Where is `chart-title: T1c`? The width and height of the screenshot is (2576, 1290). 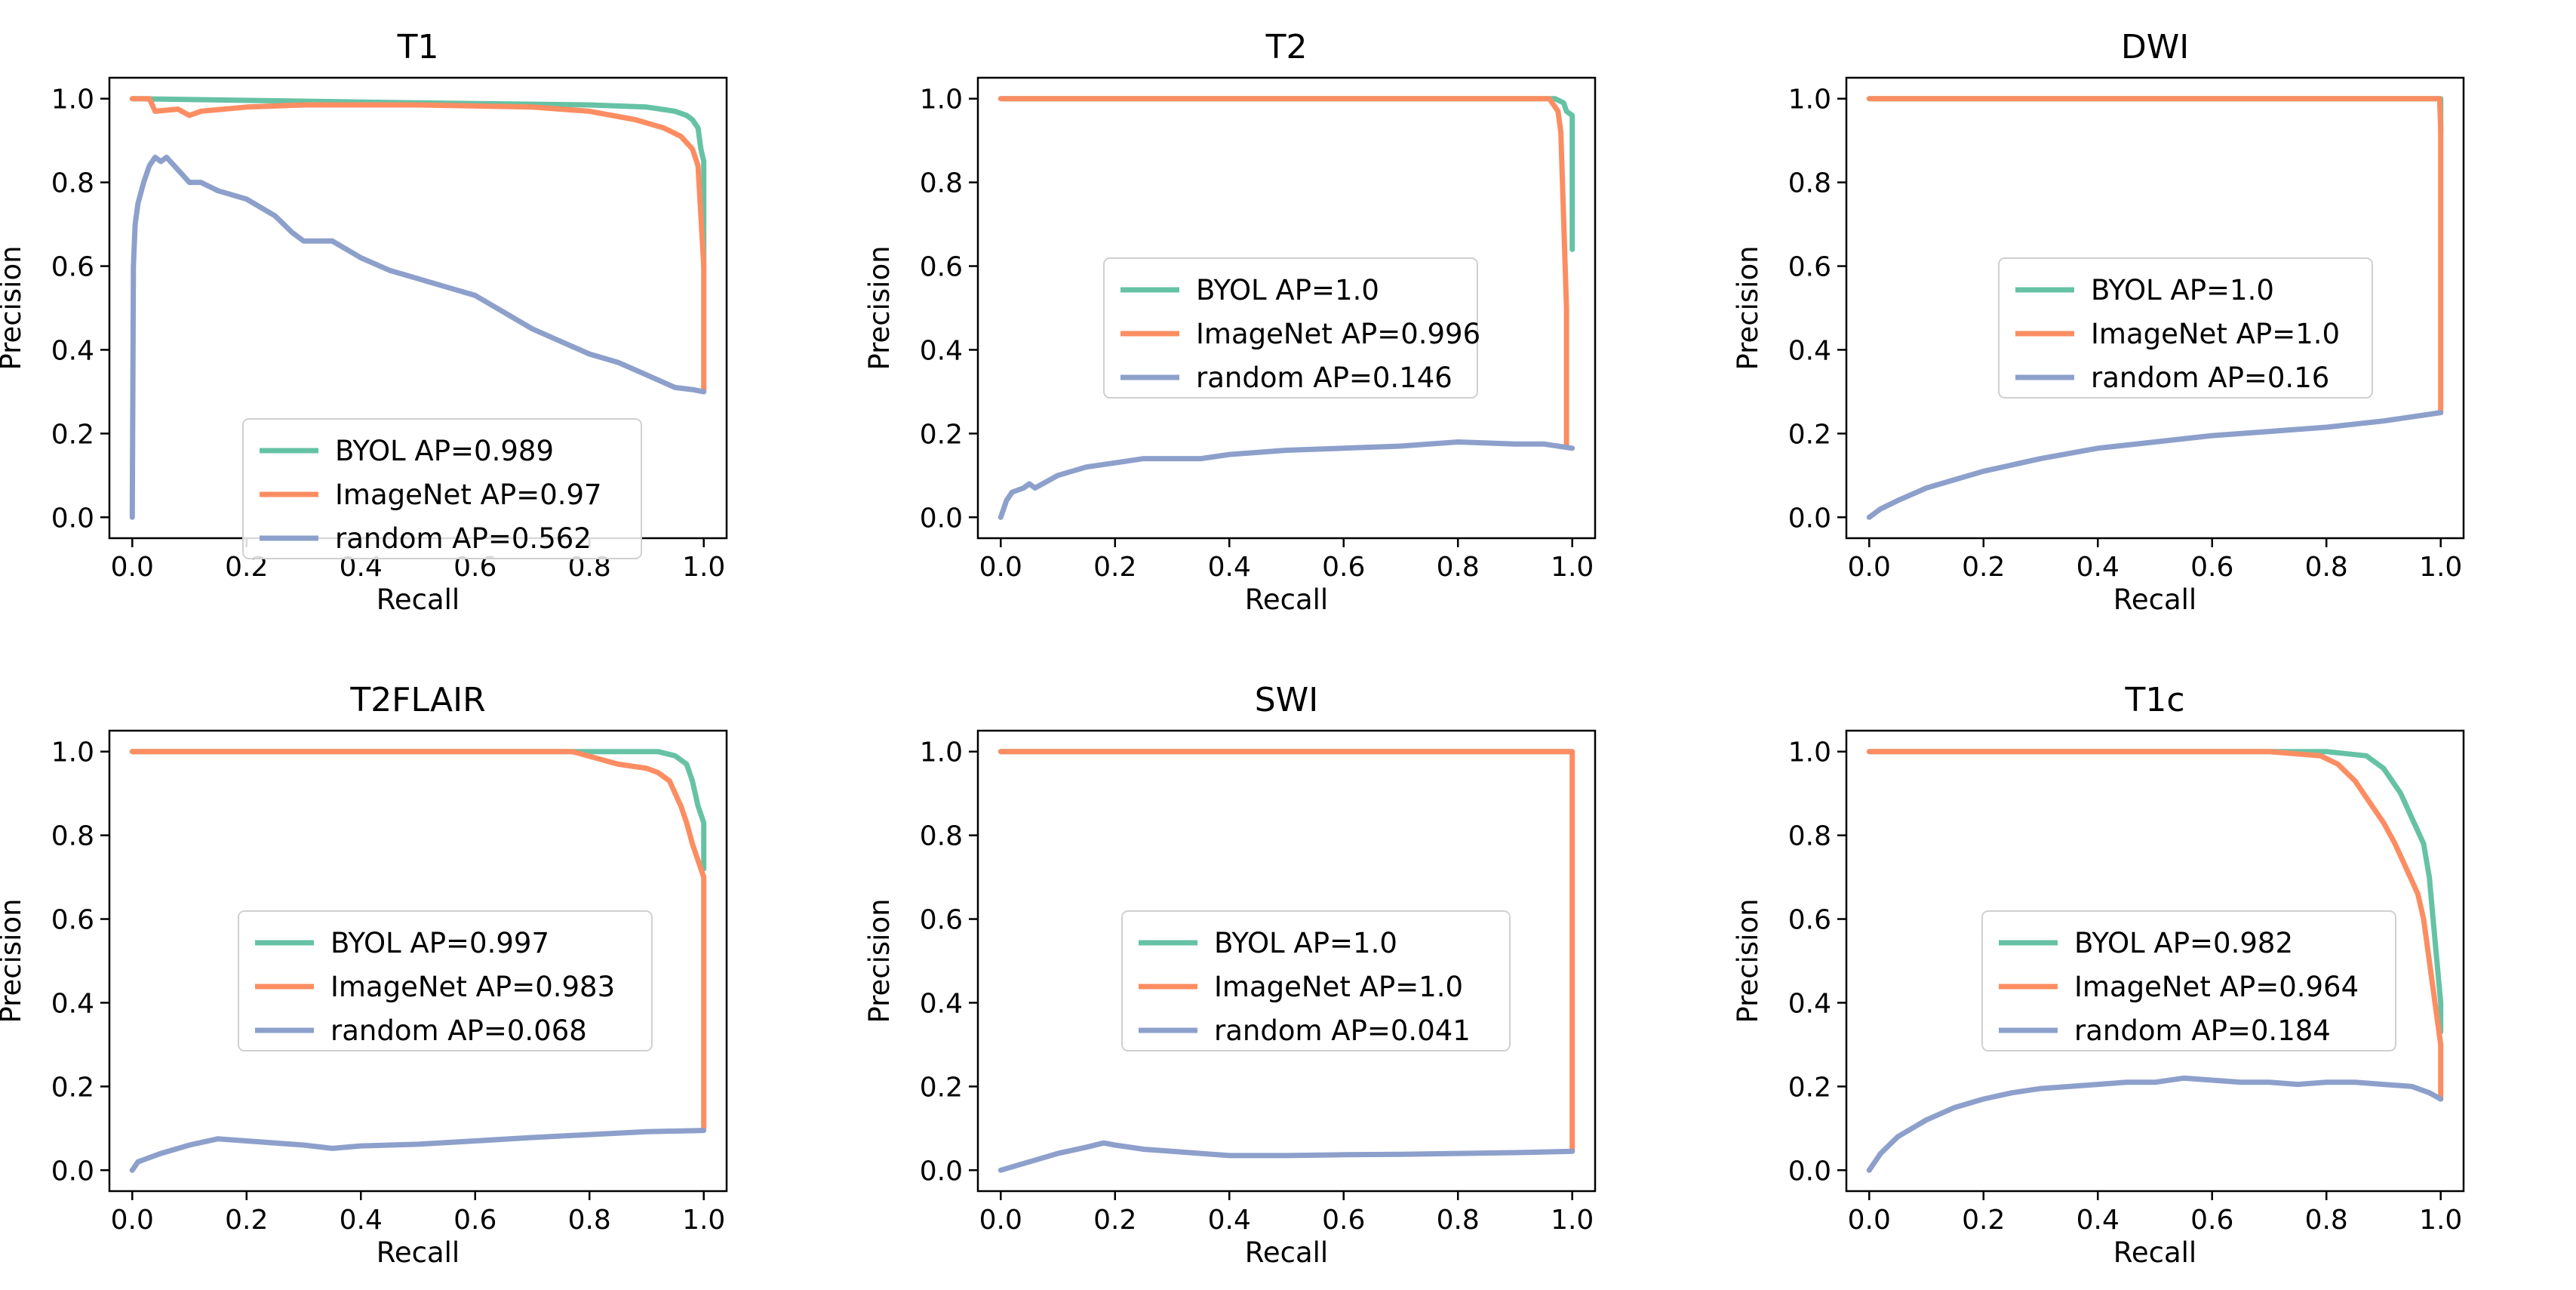
chart-title: T1c is located at coordinates (2154, 700).